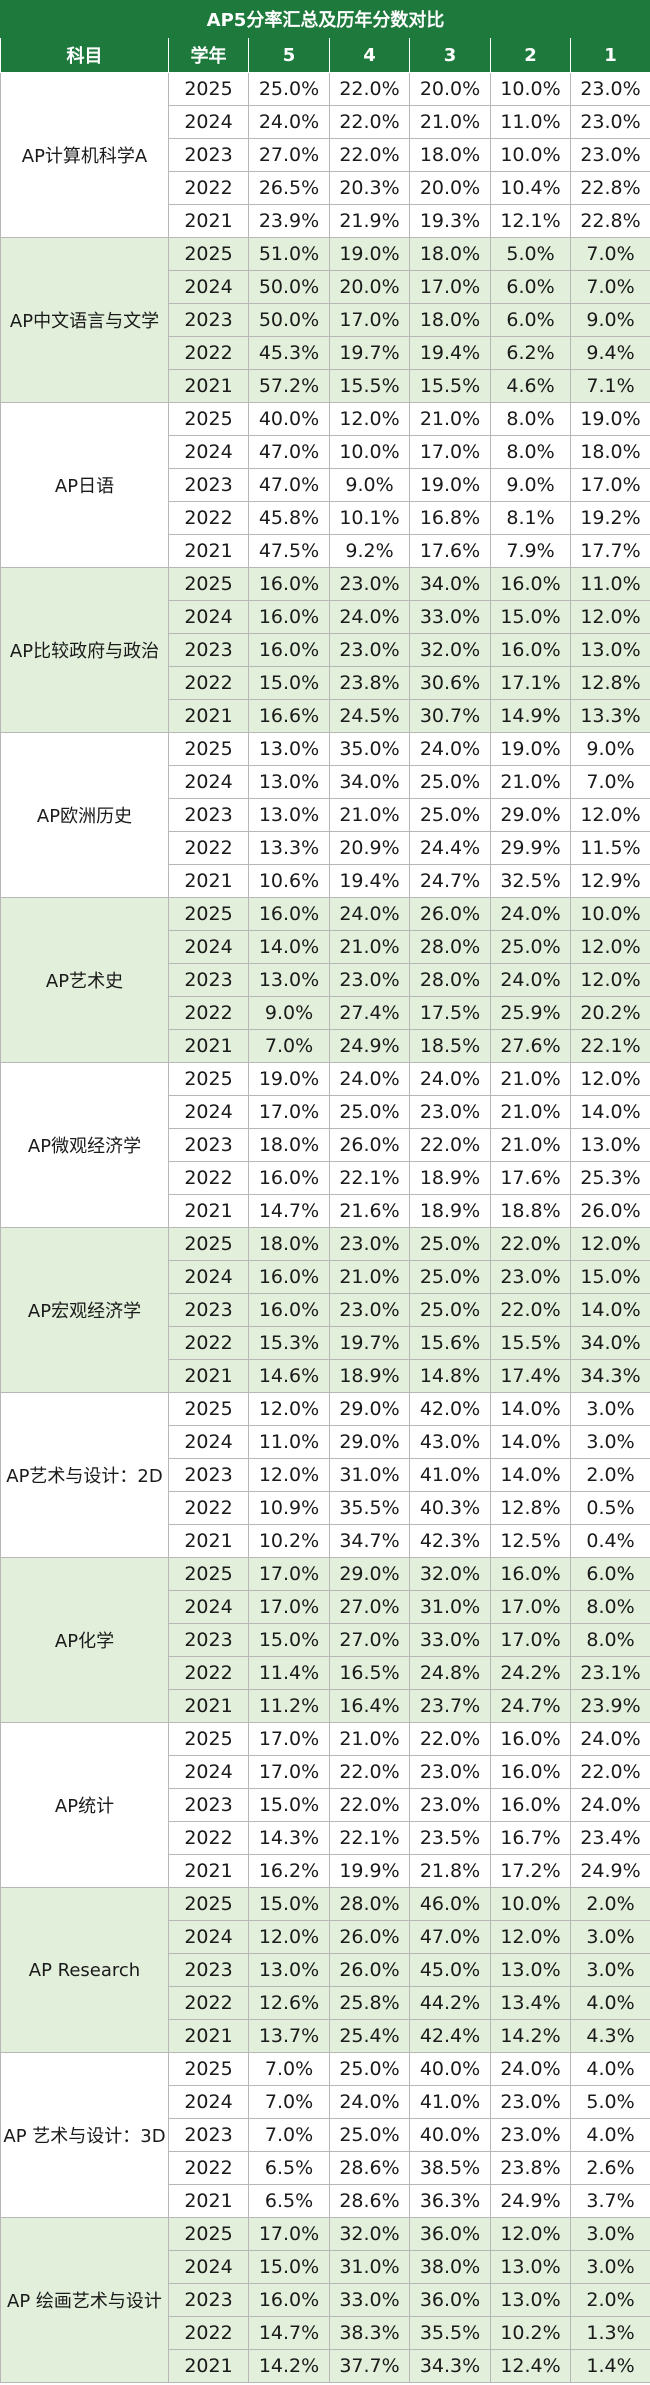 The image size is (650, 2385). I want to click on score-4-cell: 28.6%, so click(369, 2168).